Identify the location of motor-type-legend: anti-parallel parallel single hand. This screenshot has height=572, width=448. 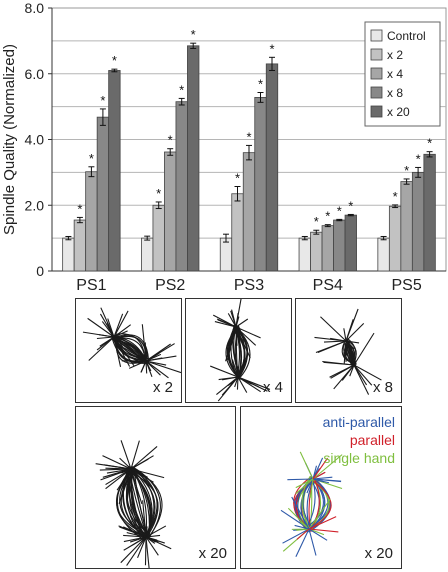
(359, 440).